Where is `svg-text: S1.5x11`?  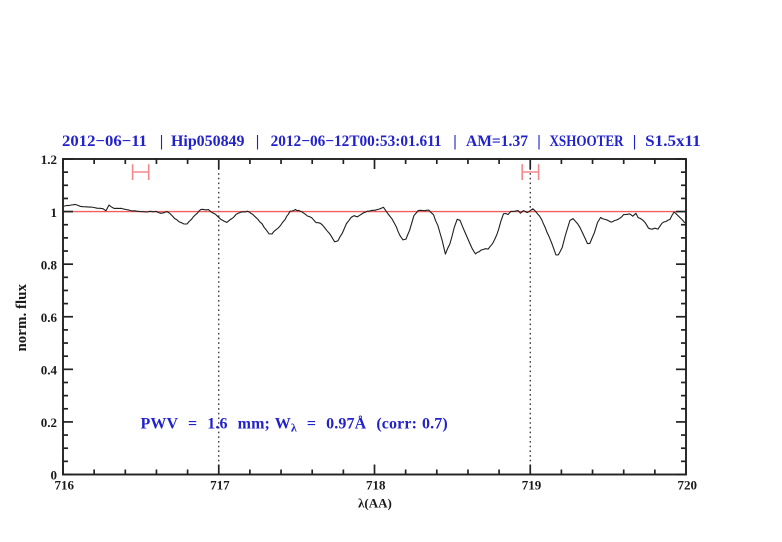
svg-text: S1.5x11 is located at coordinates (673, 141).